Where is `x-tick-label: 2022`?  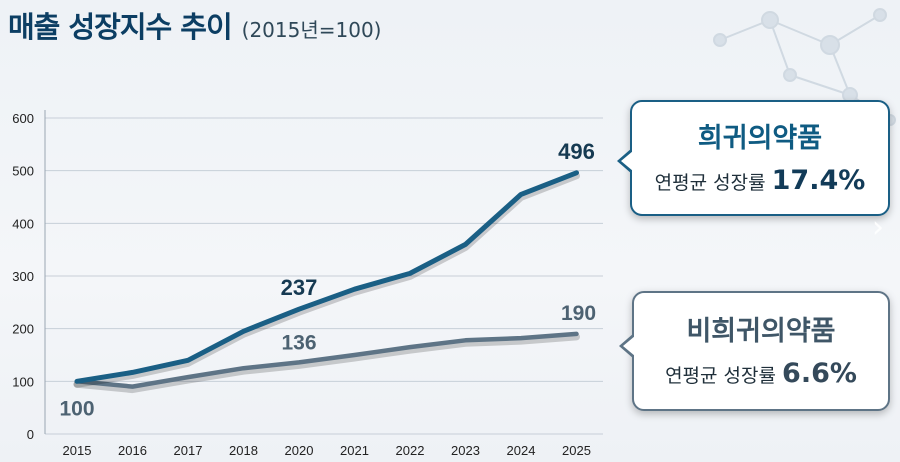
x-tick-label: 2022 is located at coordinates (410, 450).